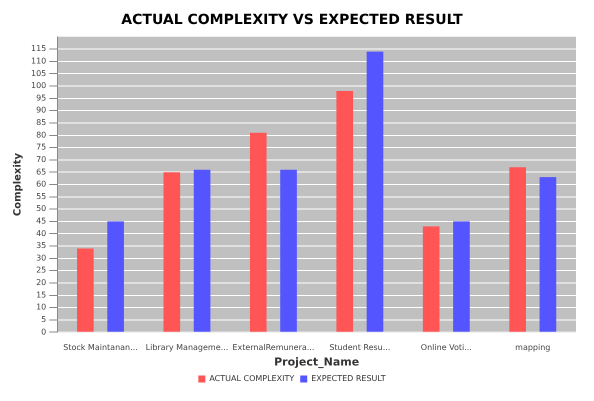 The width and height of the screenshot is (594, 401). I want to click on y-tick-label: 25, so click(41, 270).